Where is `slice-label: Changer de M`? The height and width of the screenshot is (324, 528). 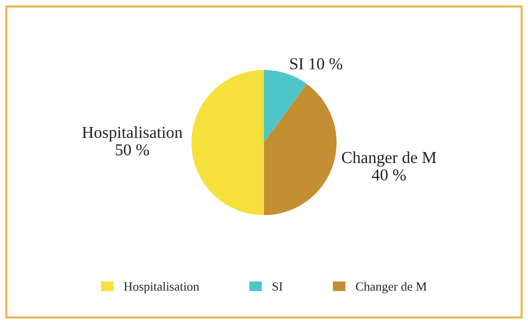
slice-label: Changer de M is located at coordinates (389, 159).